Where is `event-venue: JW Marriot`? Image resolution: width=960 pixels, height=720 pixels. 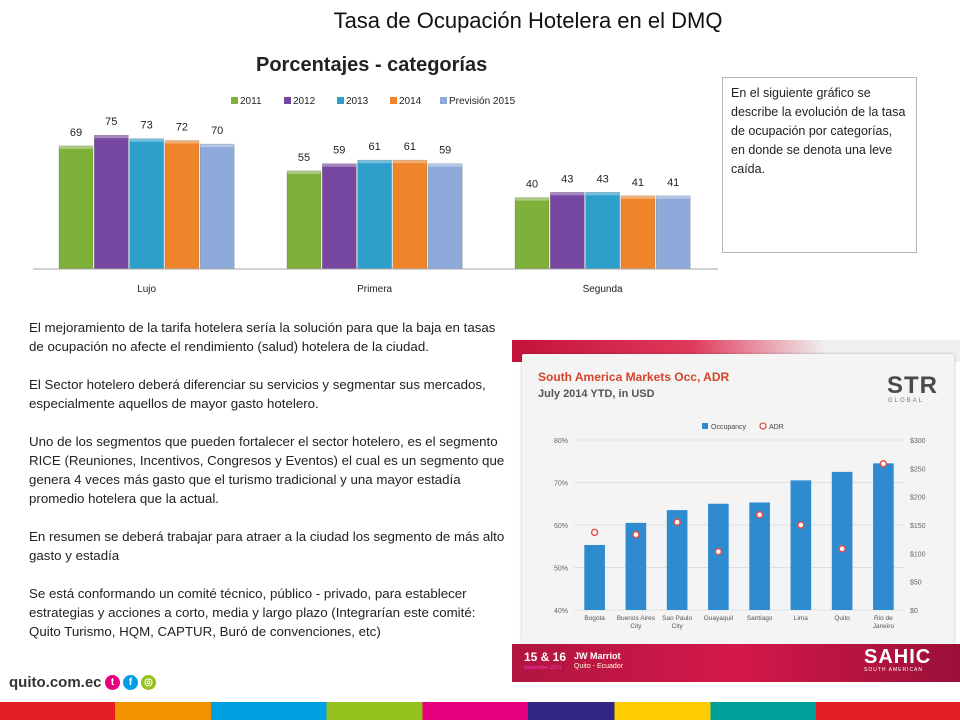
event-venue: JW Marriot is located at coordinates (597, 656).